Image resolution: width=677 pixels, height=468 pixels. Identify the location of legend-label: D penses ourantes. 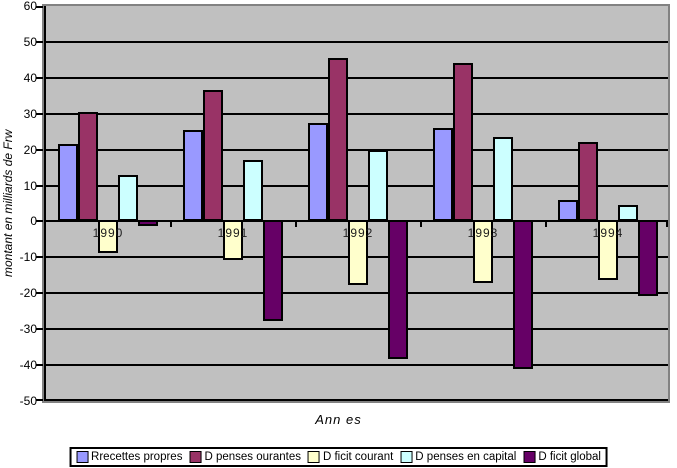
(252, 457).